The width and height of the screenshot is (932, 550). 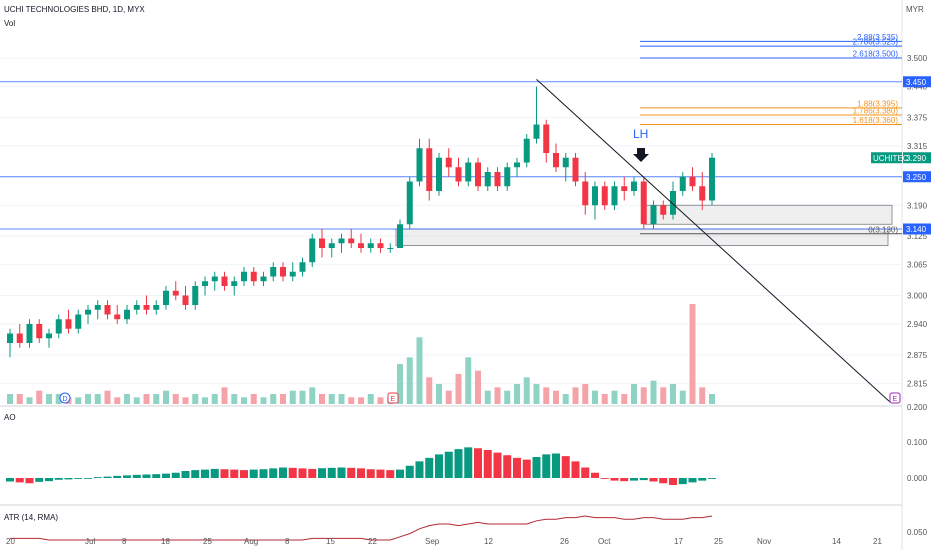 What do you see at coordinates (641, 155) in the screenshot?
I see `down-arrow-icon` at bounding box center [641, 155].